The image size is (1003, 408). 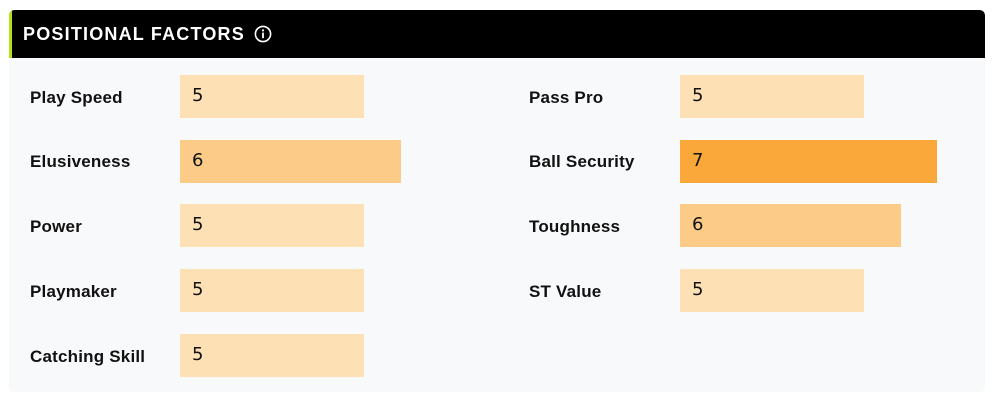 What do you see at coordinates (198, 95) in the screenshot?
I see `factor-value-play-speed: 5` at bounding box center [198, 95].